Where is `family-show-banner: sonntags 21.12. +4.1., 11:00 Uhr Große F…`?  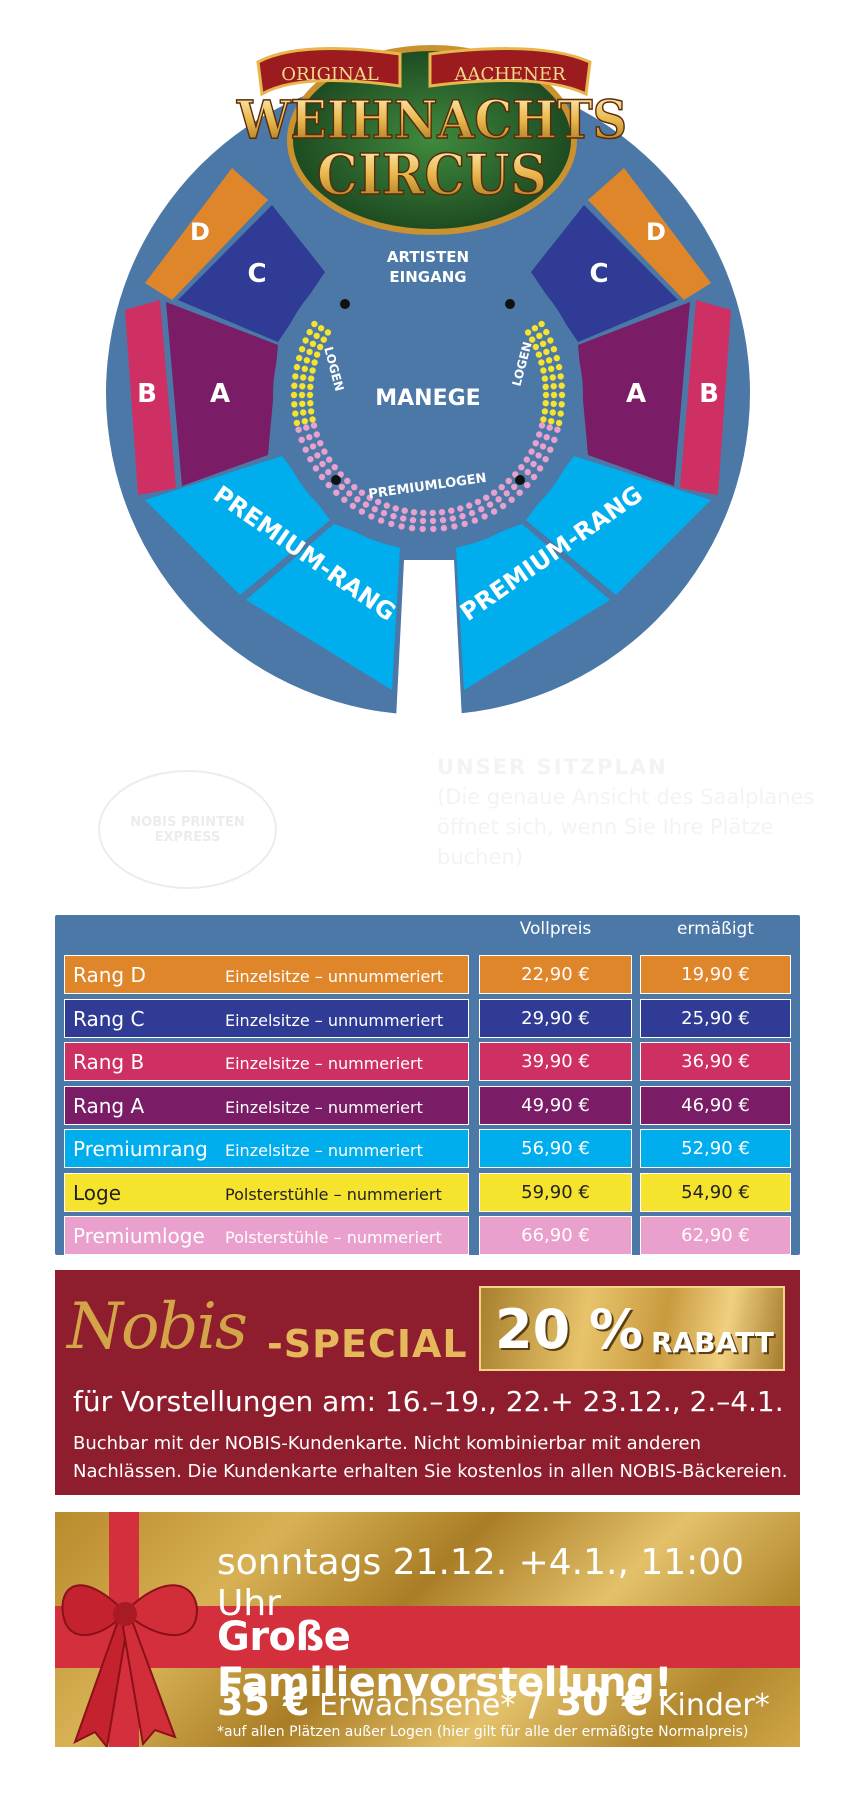 family-show-banner: sonntags 21.12. +4.1., 11:00 Uhr Große F… is located at coordinates (427, 1629).